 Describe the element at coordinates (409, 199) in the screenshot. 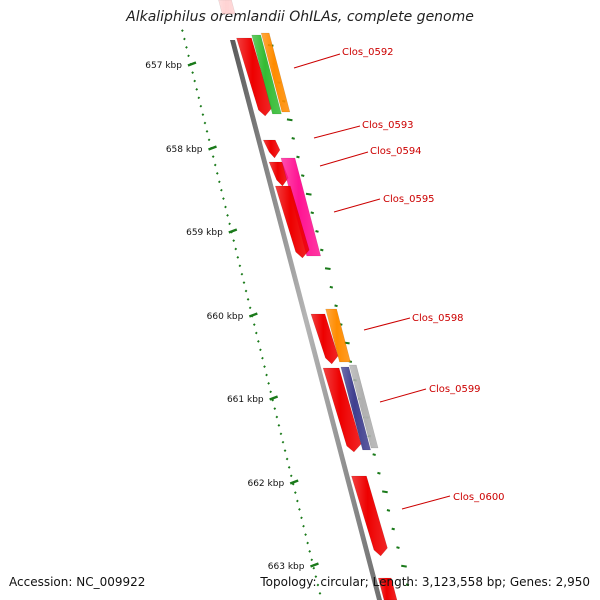

I see `gene-label-text: Clos_0595` at that location.